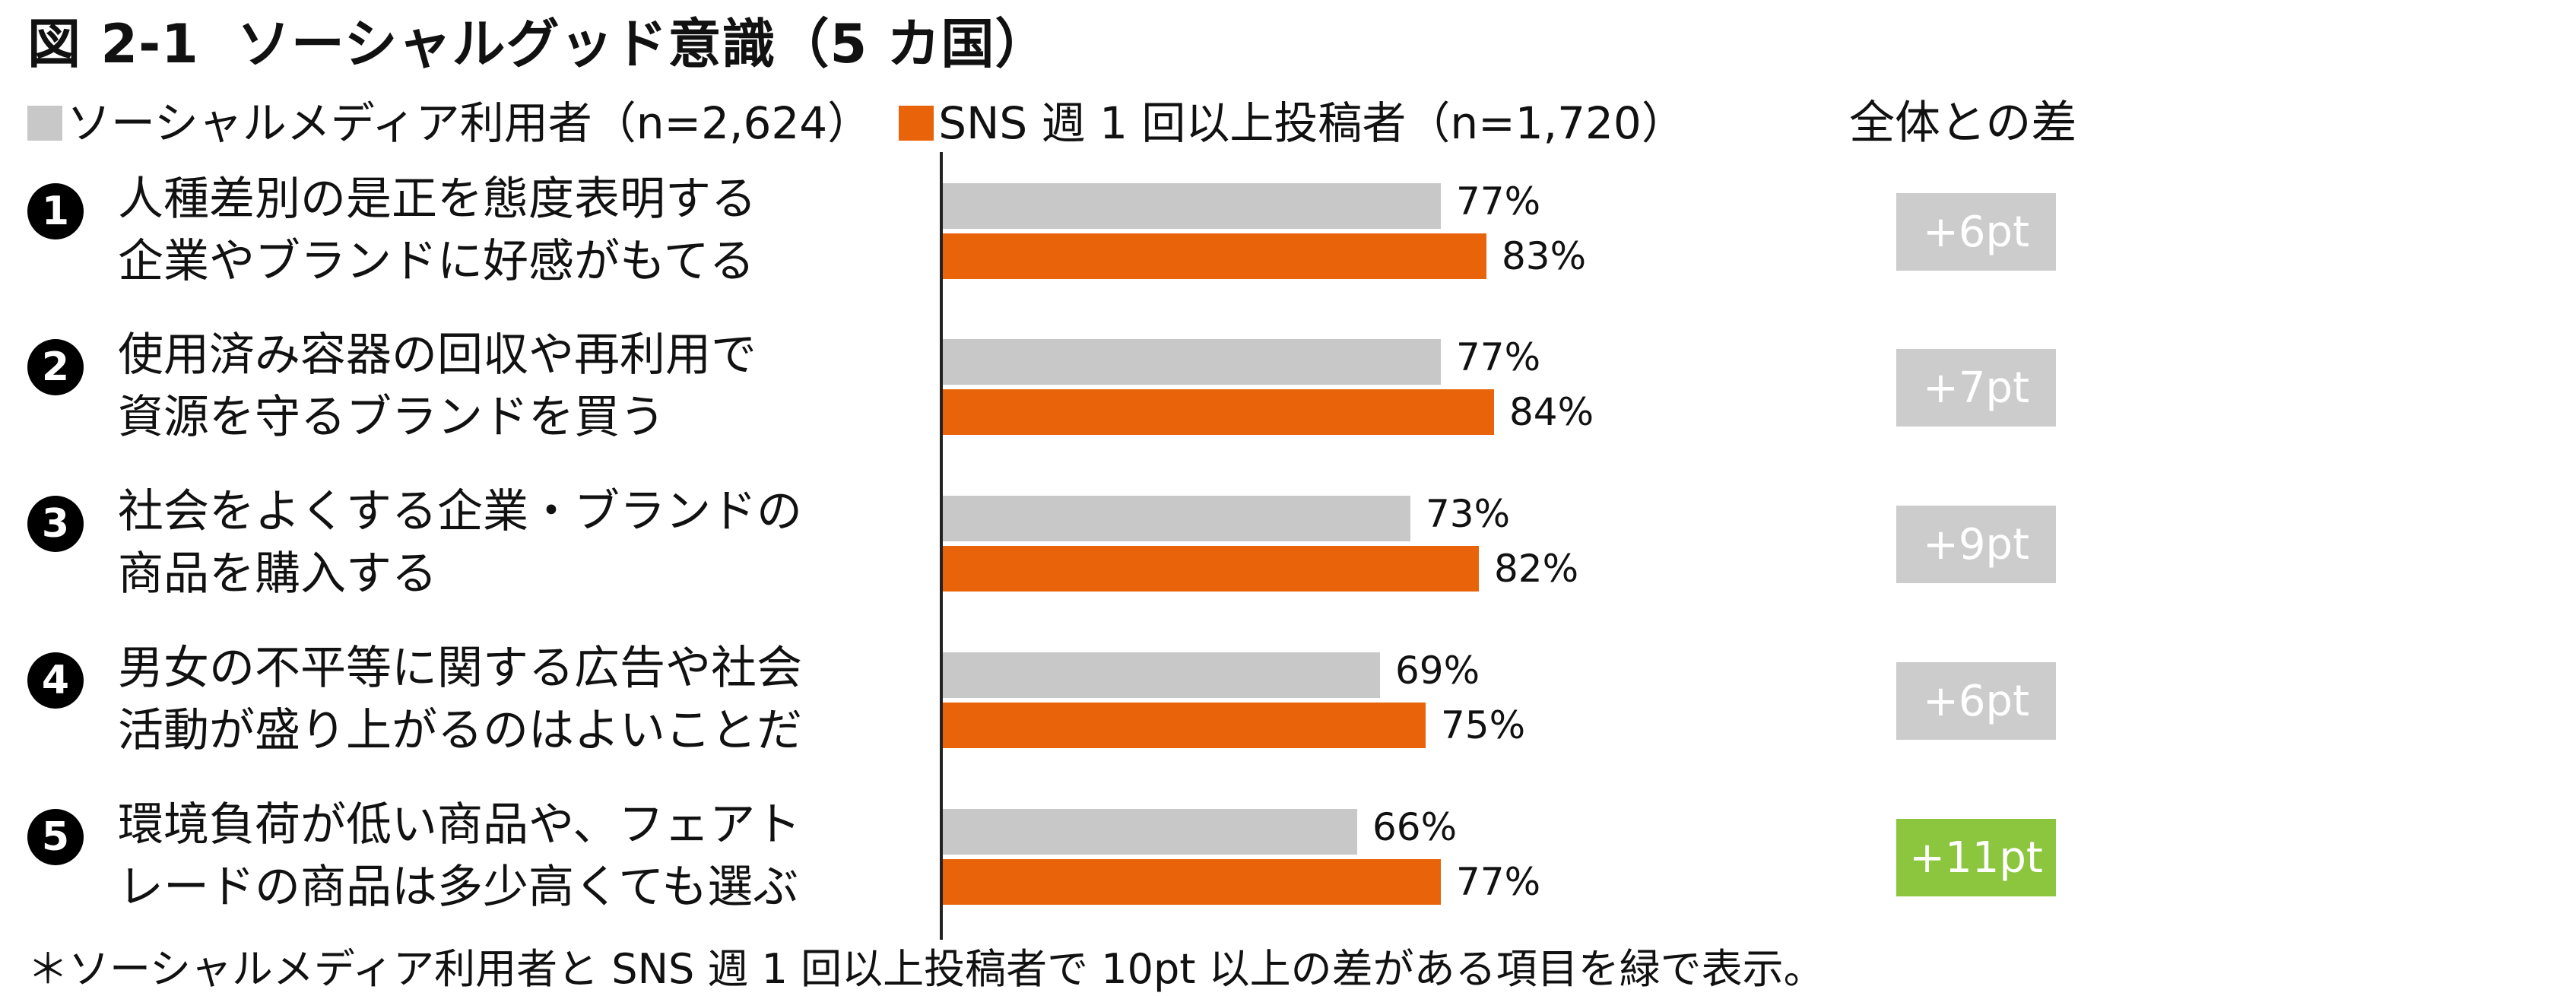 This screenshot has width=2576, height=996. I want to click on row-number-badge: 2, so click(56, 367).